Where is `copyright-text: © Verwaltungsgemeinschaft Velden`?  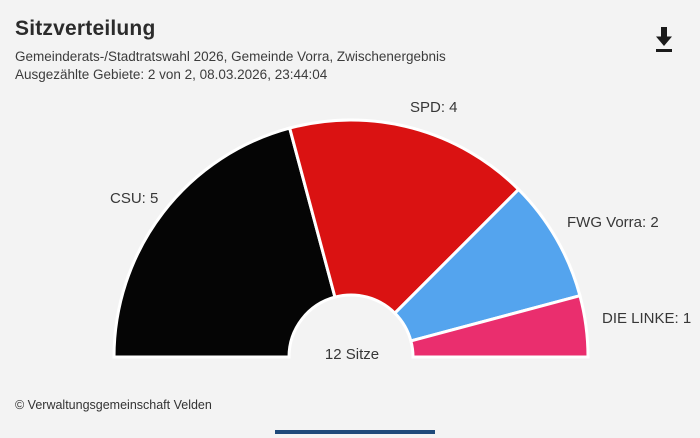 copyright-text: © Verwaltungsgemeinschaft Velden is located at coordinates (113, 405).